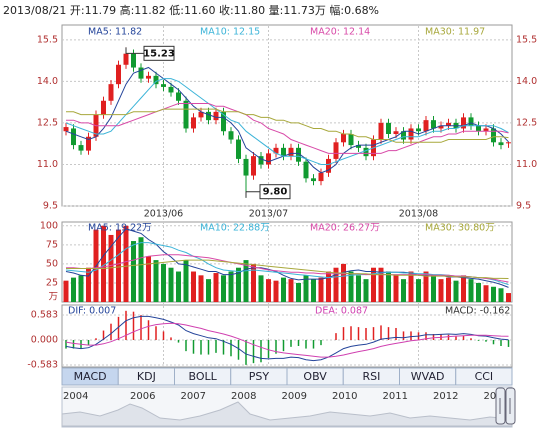  Describe the element at coordinates (418, 214) in the screenshot. I see `x-tick-label: 2013/08` at that location.